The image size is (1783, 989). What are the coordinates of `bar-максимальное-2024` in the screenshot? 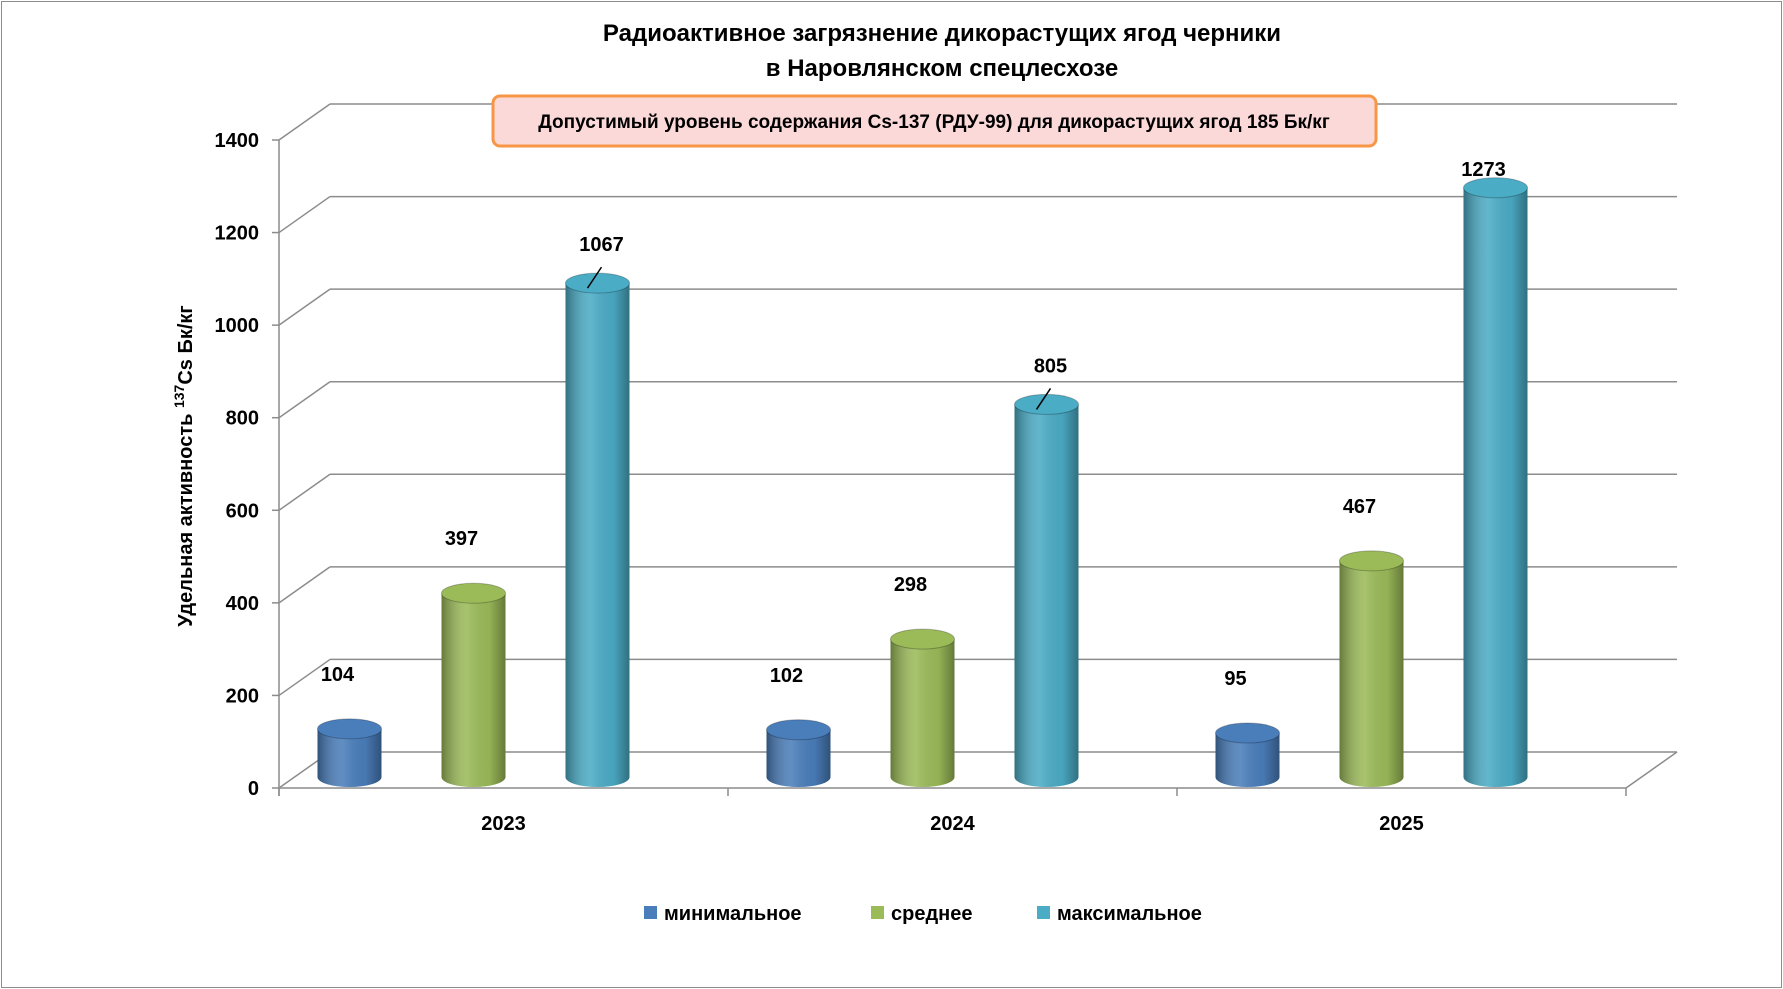 It's located at (1046, 590).